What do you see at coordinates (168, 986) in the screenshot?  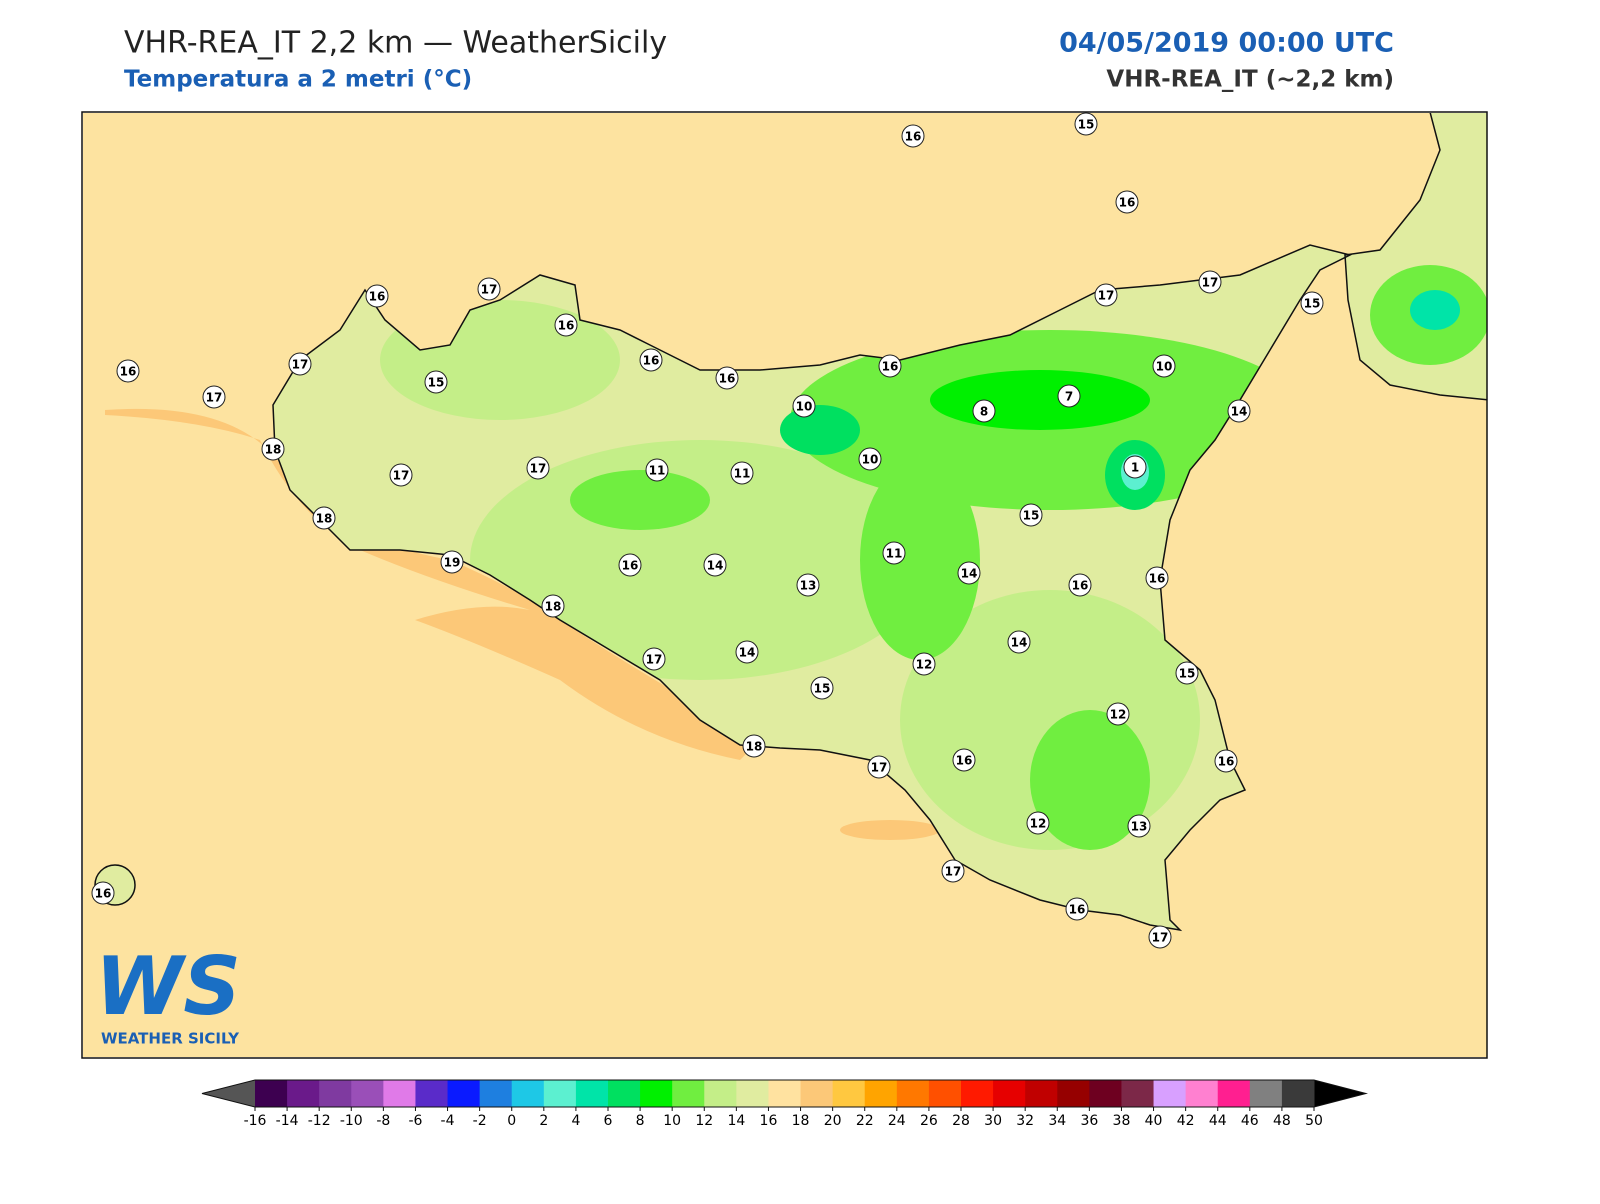 I see `logo-mark: WS` at bounding box center [168, 986].